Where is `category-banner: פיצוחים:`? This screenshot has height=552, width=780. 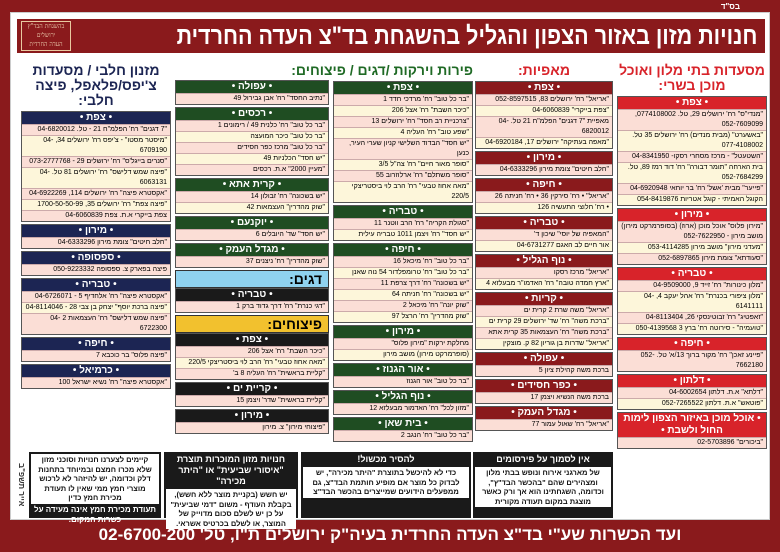
category-banner: פיצוחים: is located at coordinates (252, 324).